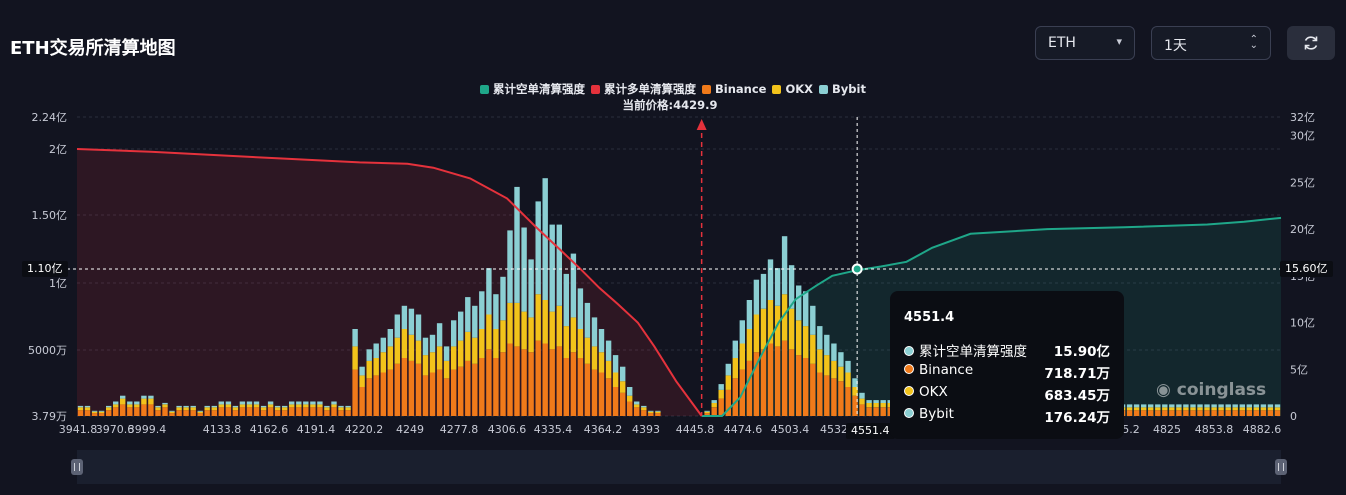 The width and height of the screenshot is (1346, 495). I want to click on refresh-button, so click(1311, 43).